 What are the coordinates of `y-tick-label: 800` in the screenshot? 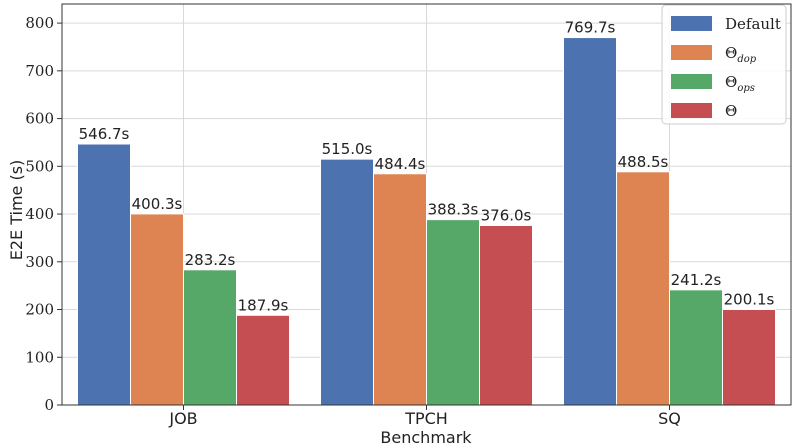 It's located at (39, 23).